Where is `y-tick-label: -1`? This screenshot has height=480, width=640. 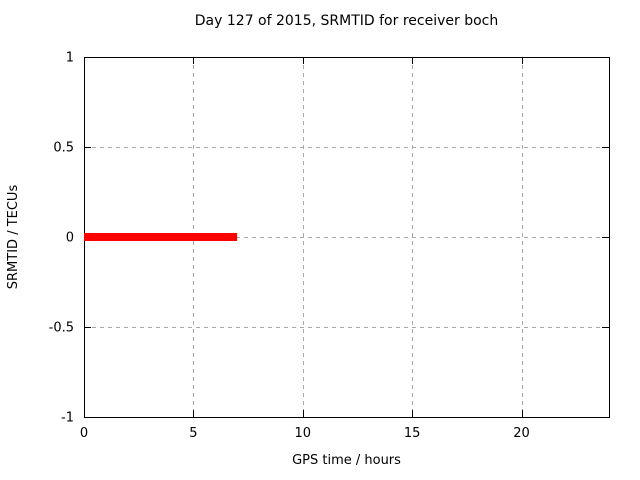
y-tick-label: -1 is located at coordinates (67, 418).